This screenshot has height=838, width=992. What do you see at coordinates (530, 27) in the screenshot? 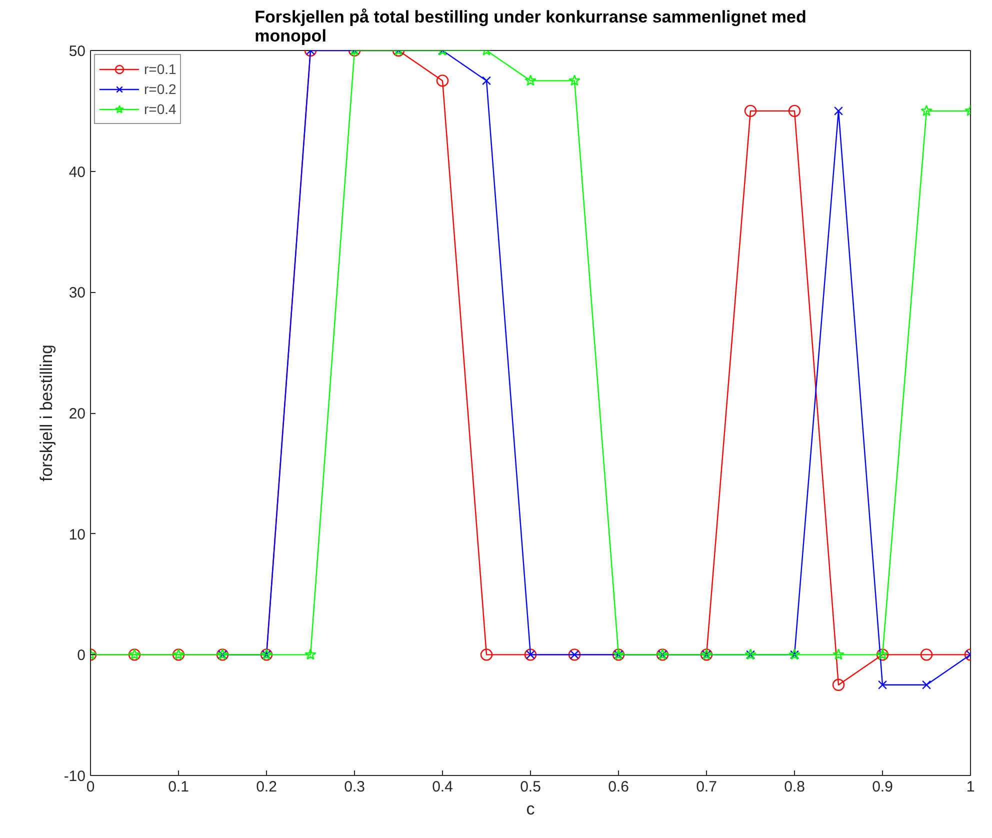
I see `chart-title: Forskjellen på total bestilling under konkurranse sammenlignet med monopol` at bounding box center [530, 27].